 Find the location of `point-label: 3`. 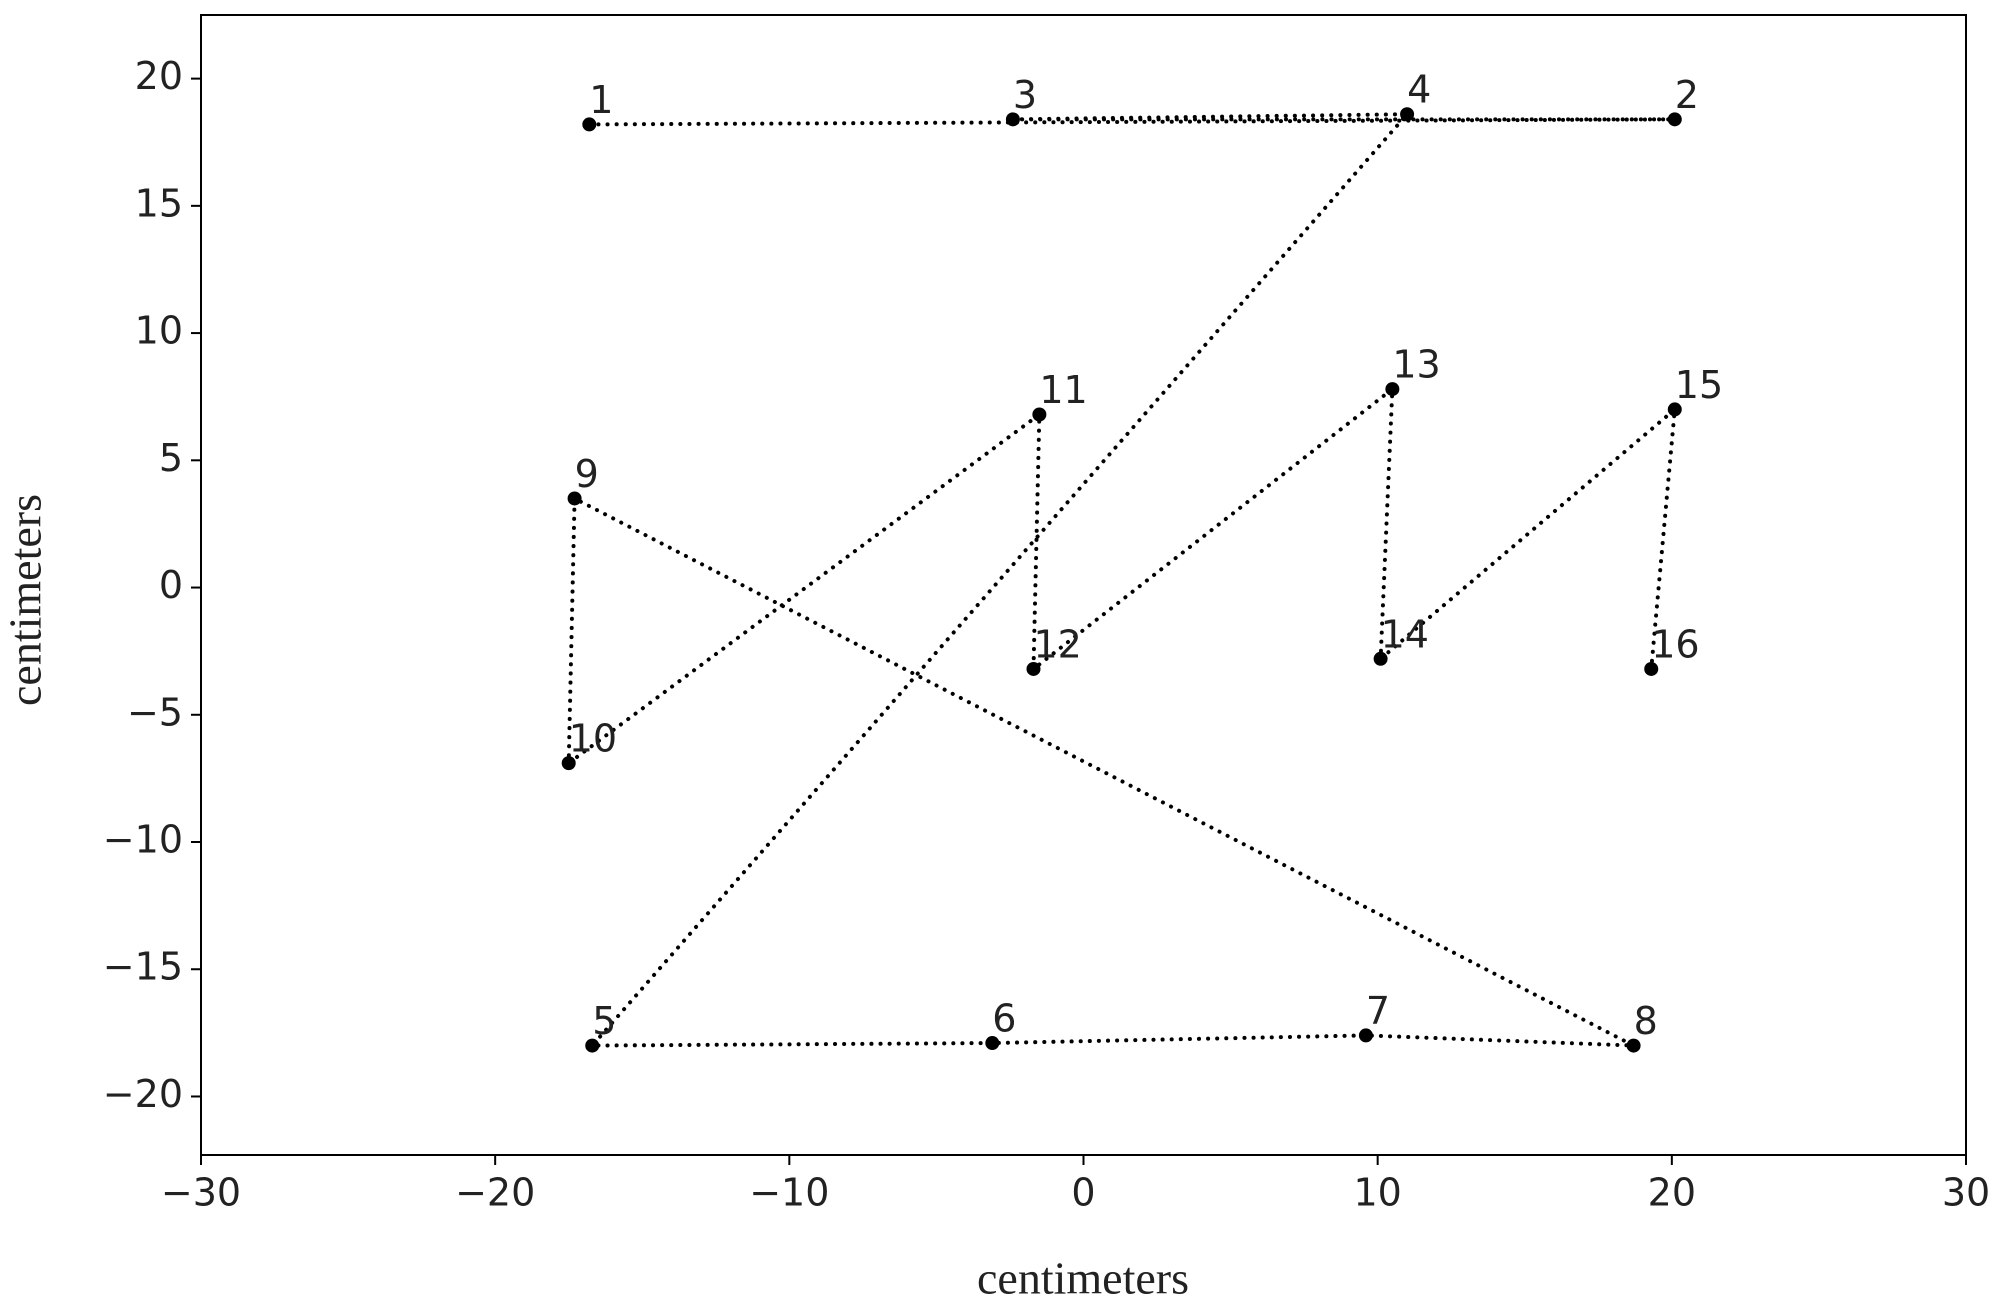

point-label: 3 is located at coordinates (1025, 95).